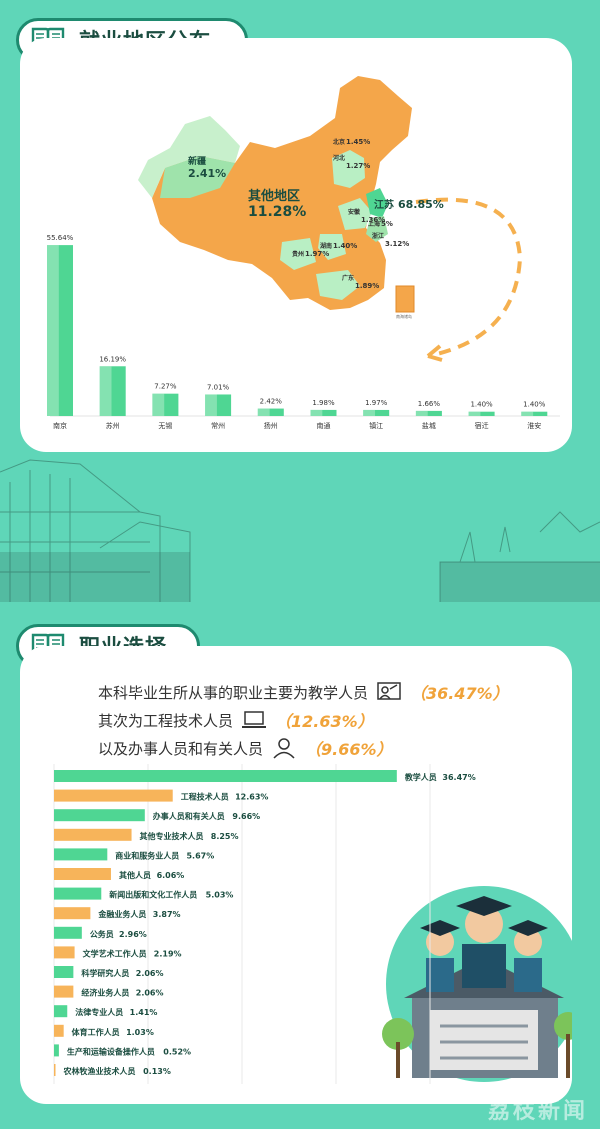  What do you see at coordinates (96, 1032) in the screenshot?
I see `hbar-category-label: 体育工作人员` at bounding box center [96, 1032].